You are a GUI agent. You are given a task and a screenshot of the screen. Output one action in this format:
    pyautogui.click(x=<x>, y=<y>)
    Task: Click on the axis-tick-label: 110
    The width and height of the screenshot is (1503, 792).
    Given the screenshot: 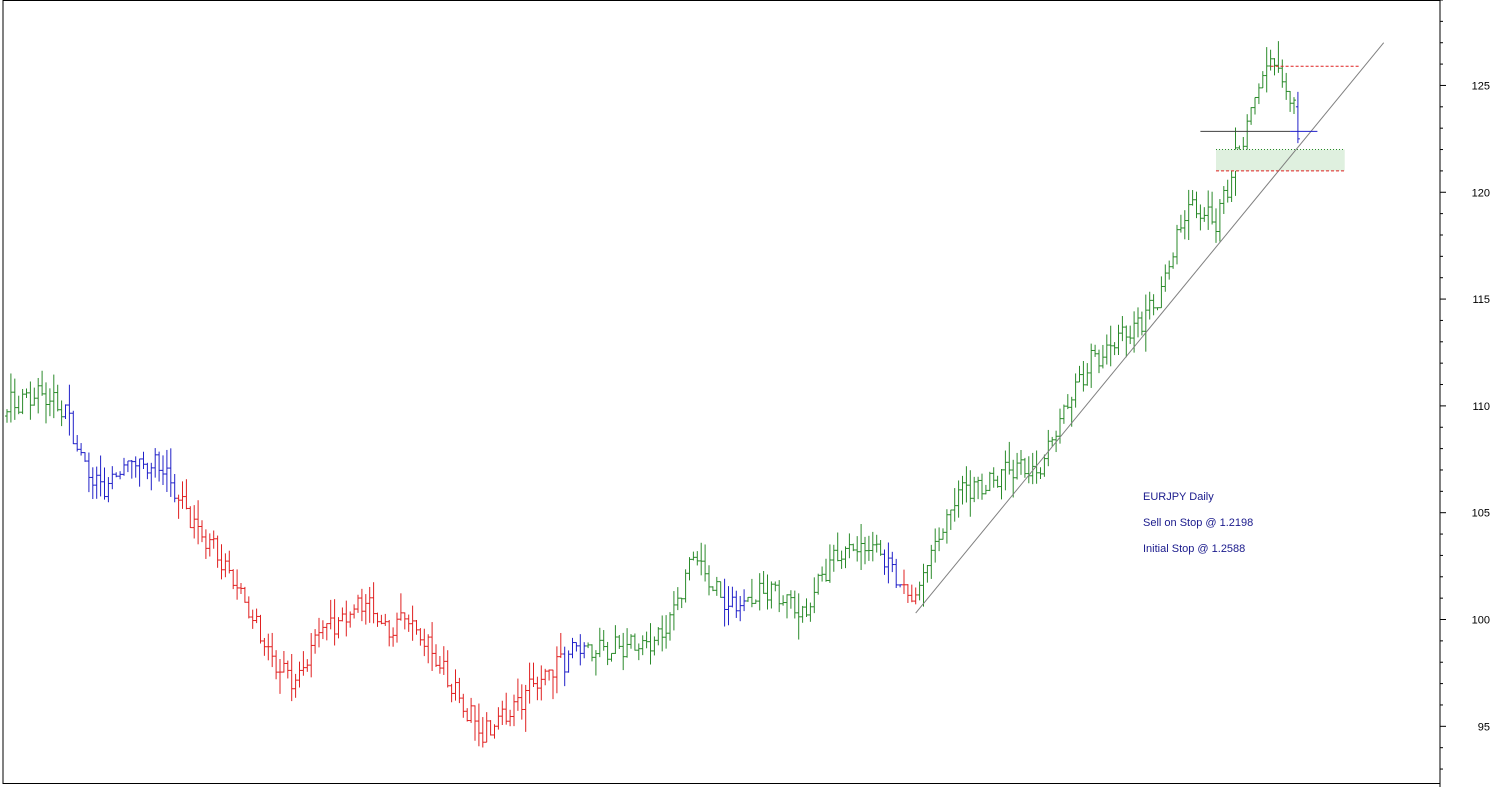 What is the action you would take?
    pyautogui.click(x=1481, y=407)
    